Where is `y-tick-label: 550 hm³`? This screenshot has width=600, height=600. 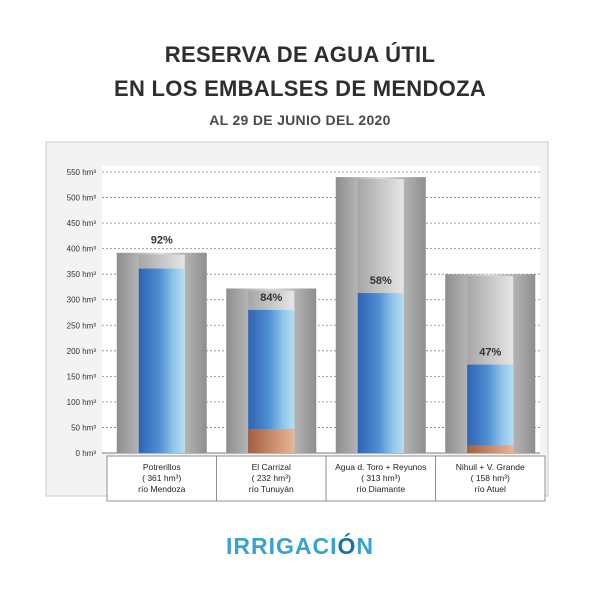
y-tick-label: 550 hm³ is located at coordinates (82, 172).